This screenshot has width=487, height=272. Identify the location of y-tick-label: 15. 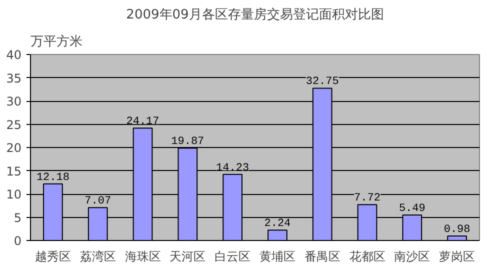
(14, 171).